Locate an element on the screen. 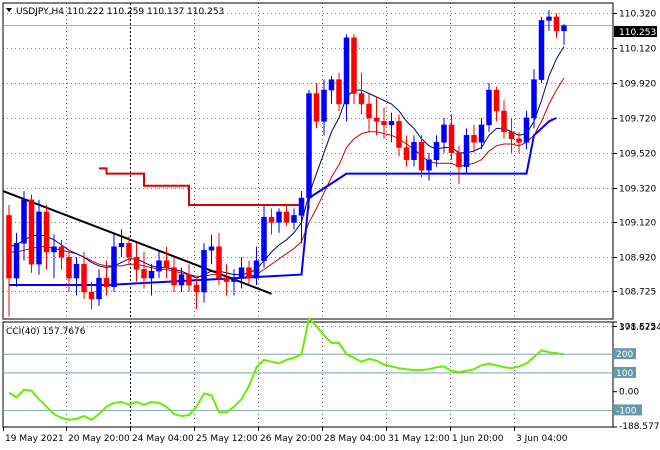 This screenshot has height=450, width=660. time-label: 25 May 12:00 is located at coordinates (227, 439).